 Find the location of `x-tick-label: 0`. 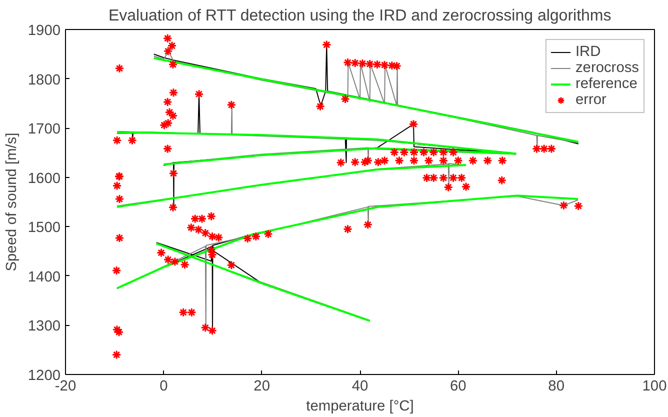

x-tick-label: 0 is located at coordinates (164, 386).